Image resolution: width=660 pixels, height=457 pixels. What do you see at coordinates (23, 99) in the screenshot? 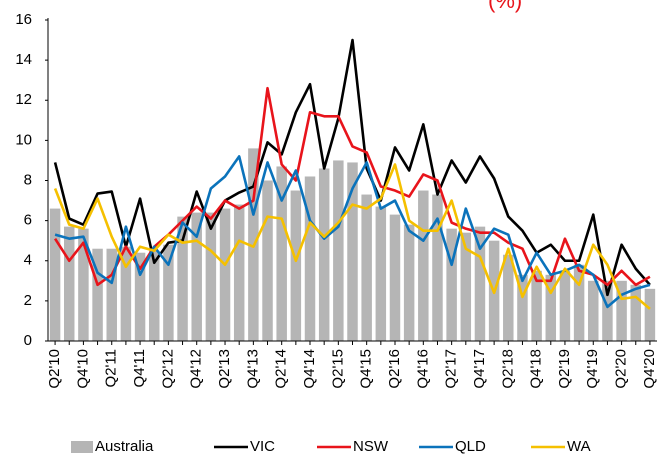
I see `y-tick-label: 12` at bounding box center [23, 99].